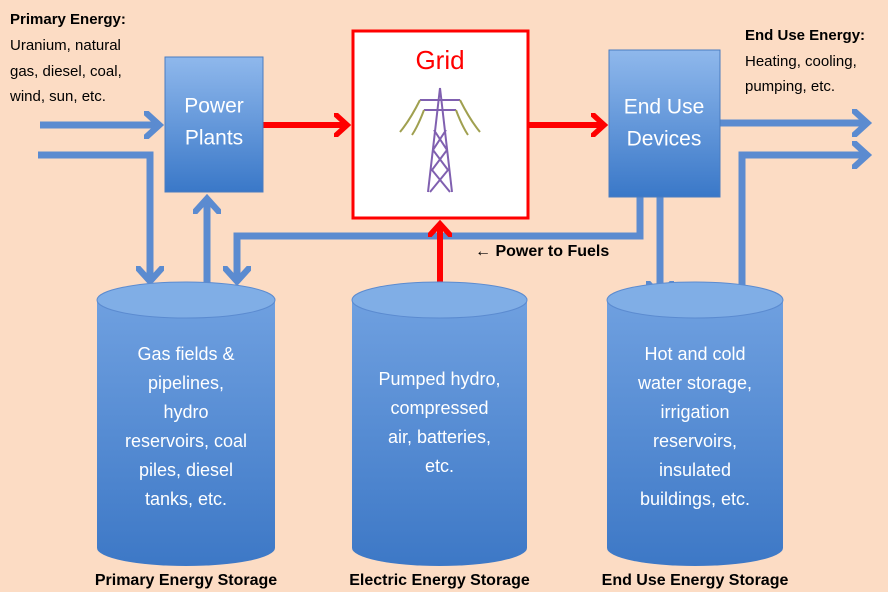 Image resolution: width=888 pixels, height=592 pixels. What do you see at coordinates (440, 140) in the screenshot?
I see `tower-icon` at bounding box center [440, 140].